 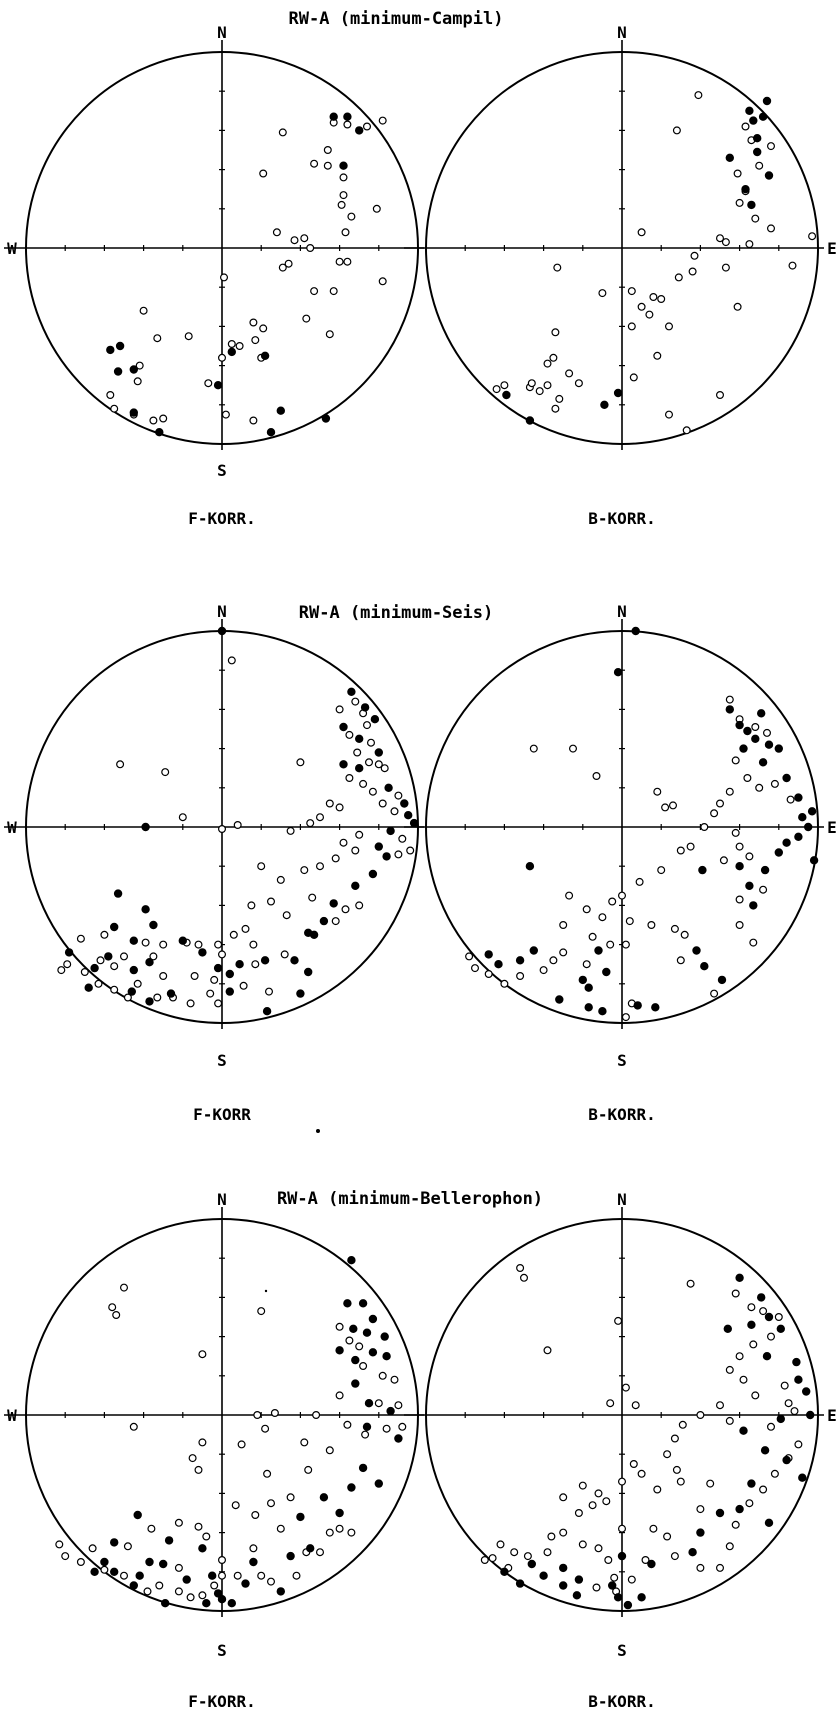 I want to click on compass-west-label: W, so click(x=12, y=1415).